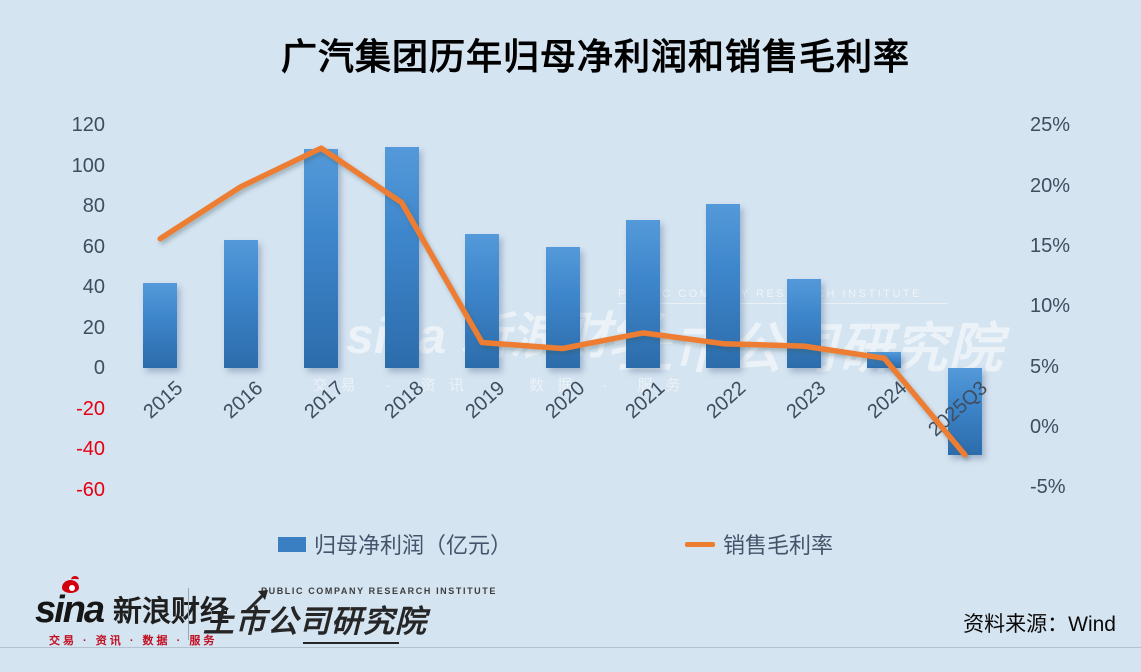  Describe the element at coordinates (413, 545) in the screenshot. I see `bar-legend-label: 归母净利润（亿元）` at that location.